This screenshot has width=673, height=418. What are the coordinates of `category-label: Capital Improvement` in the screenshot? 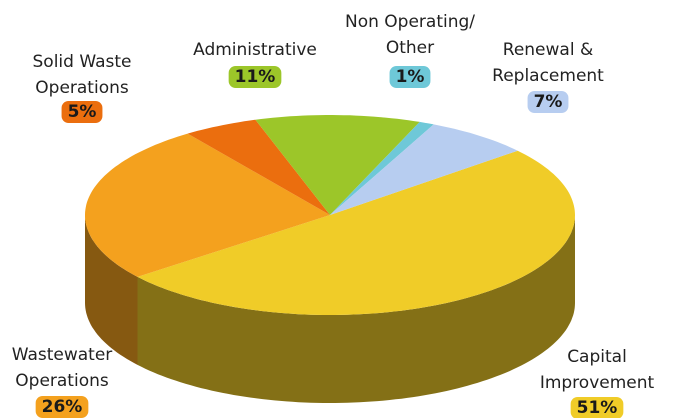 It's located at (597, 370).